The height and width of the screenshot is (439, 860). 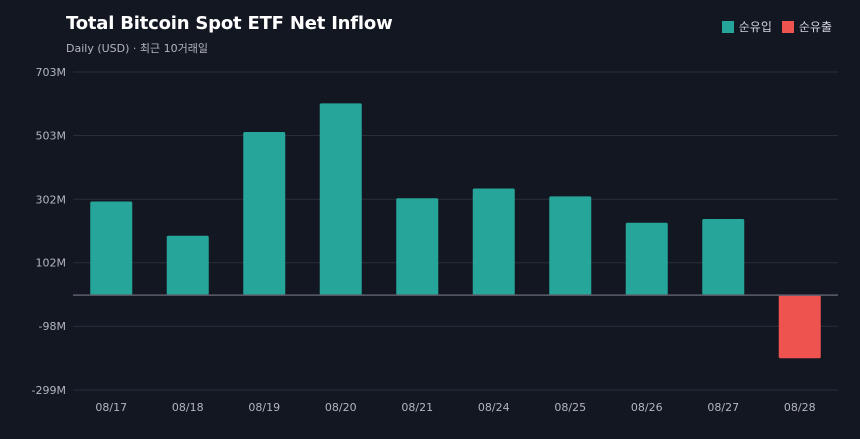 What do you see at coordinates (51, 263) in the screenshot?
I see `y-tick-label: 102M` at bounding box center [51, 263].